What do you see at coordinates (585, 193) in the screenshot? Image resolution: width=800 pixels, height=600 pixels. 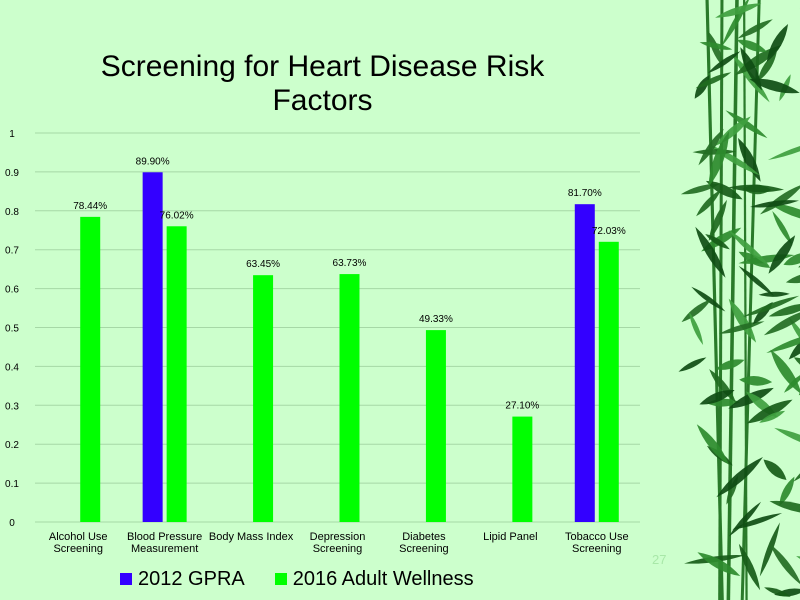 I see `data-label: 81.70%` at bounding box center [585, 193].